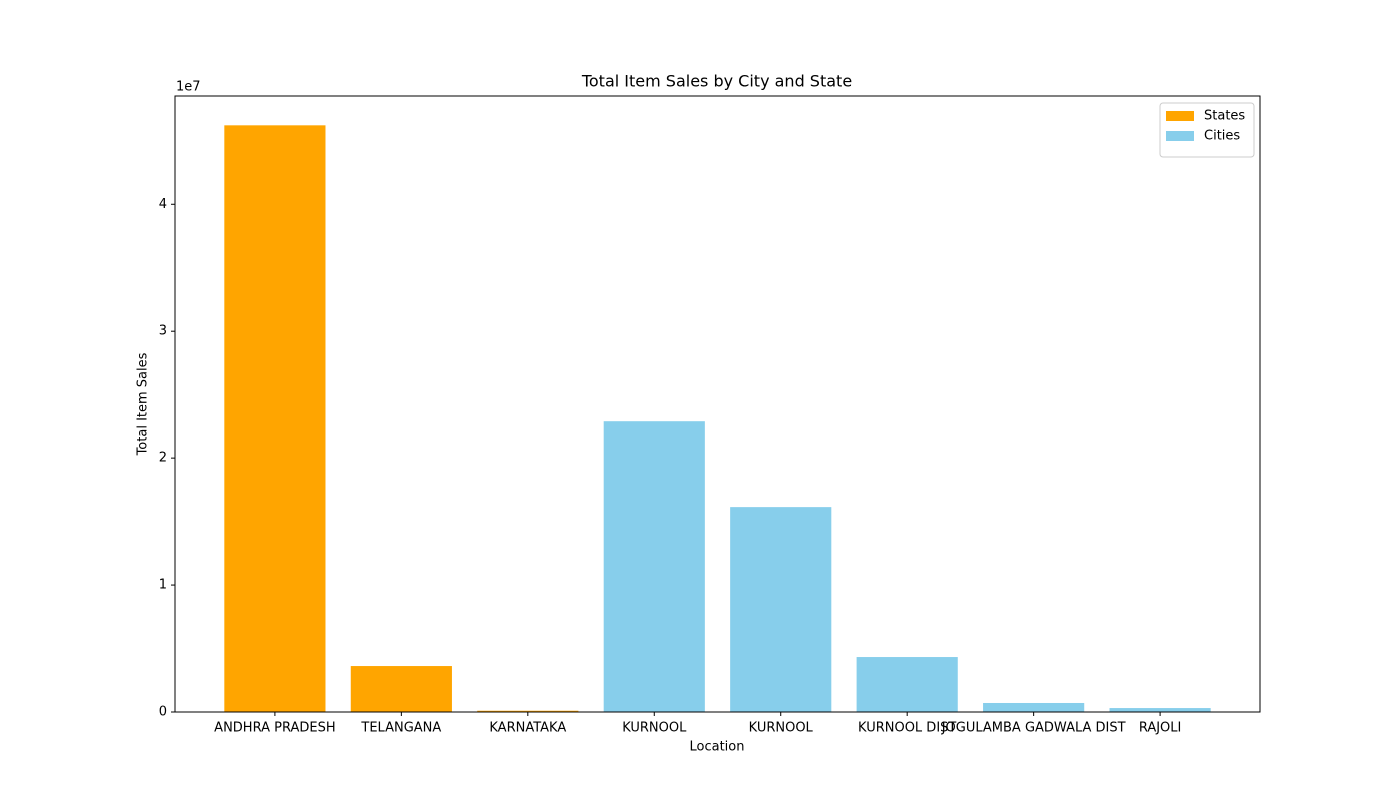  Describe the element at coordinates (163, 712) in the screenshot. I see `y-tick-label: 0` at that location.